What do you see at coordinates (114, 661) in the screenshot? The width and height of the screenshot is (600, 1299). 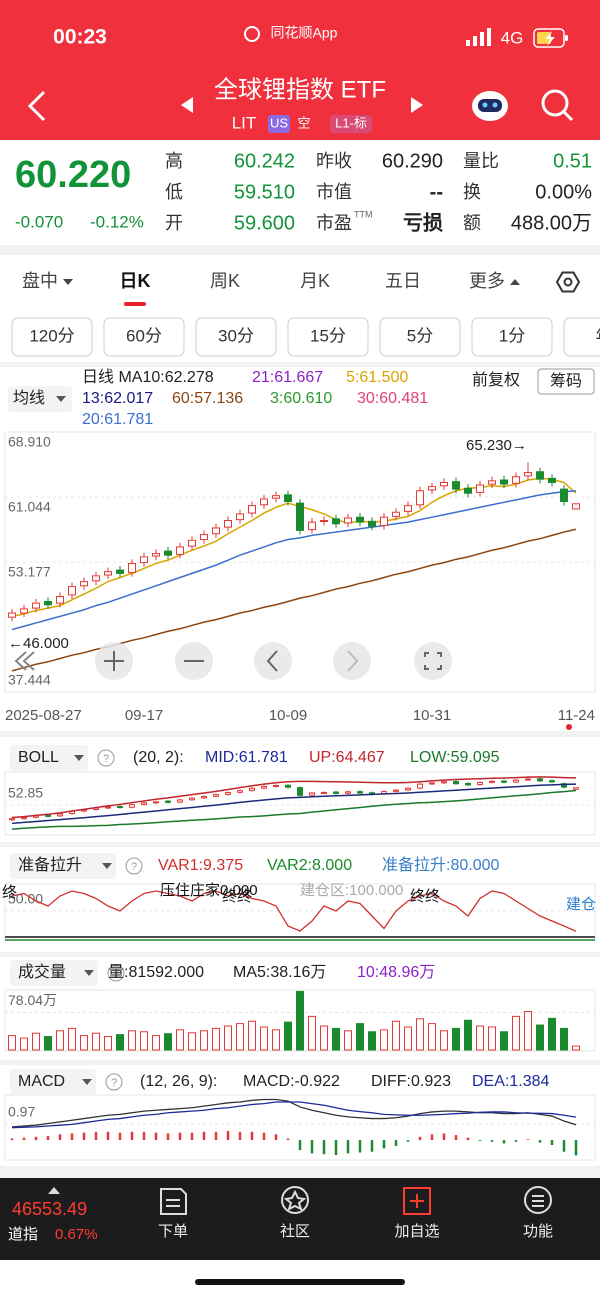 I see `zoom-in-icon` at bounding box center [114, 661].